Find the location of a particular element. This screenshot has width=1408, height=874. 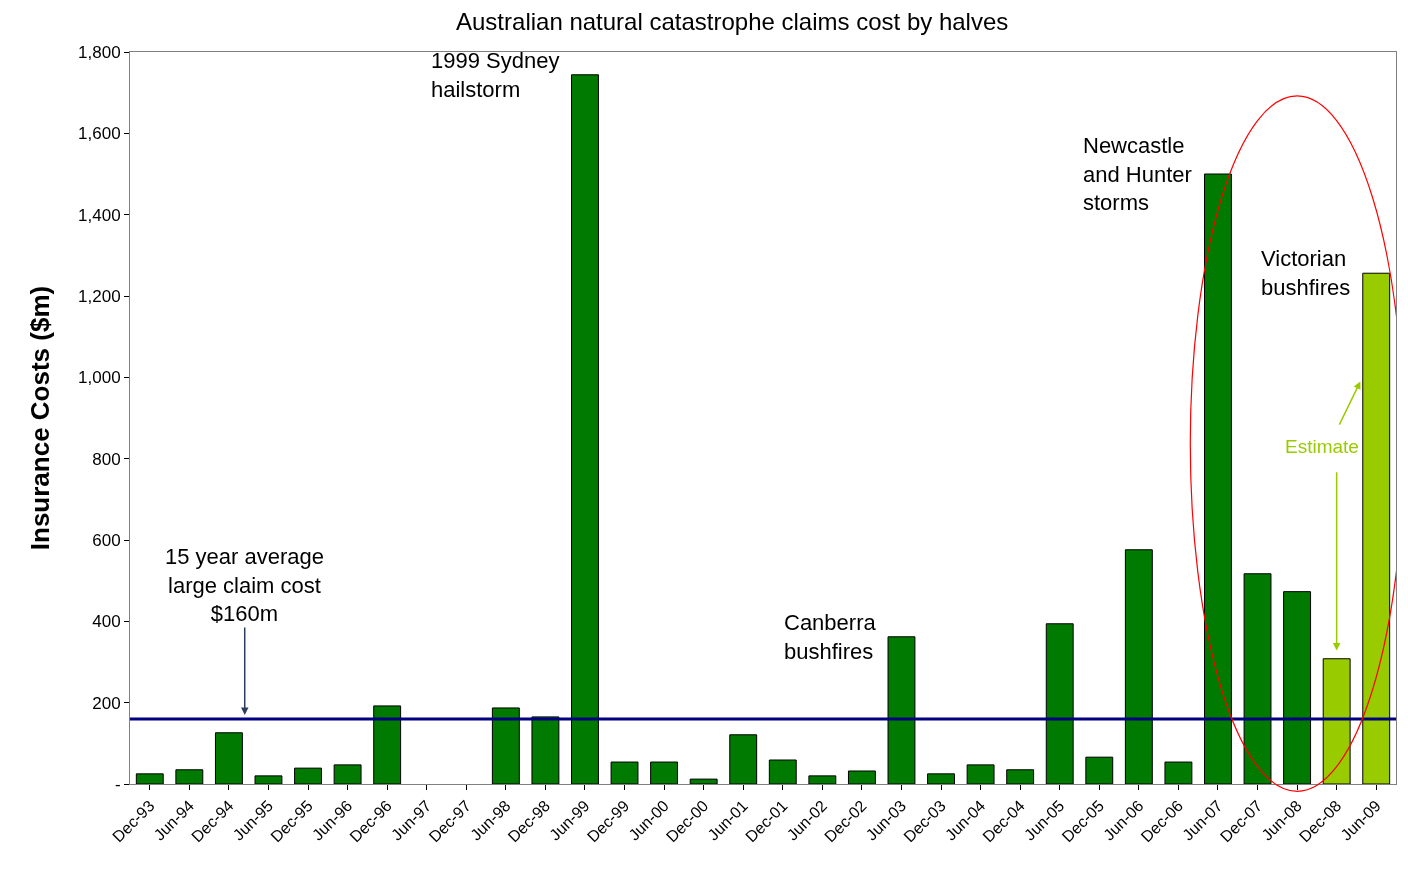

y-tick-label: 200 is located at coordinates (106, 703).